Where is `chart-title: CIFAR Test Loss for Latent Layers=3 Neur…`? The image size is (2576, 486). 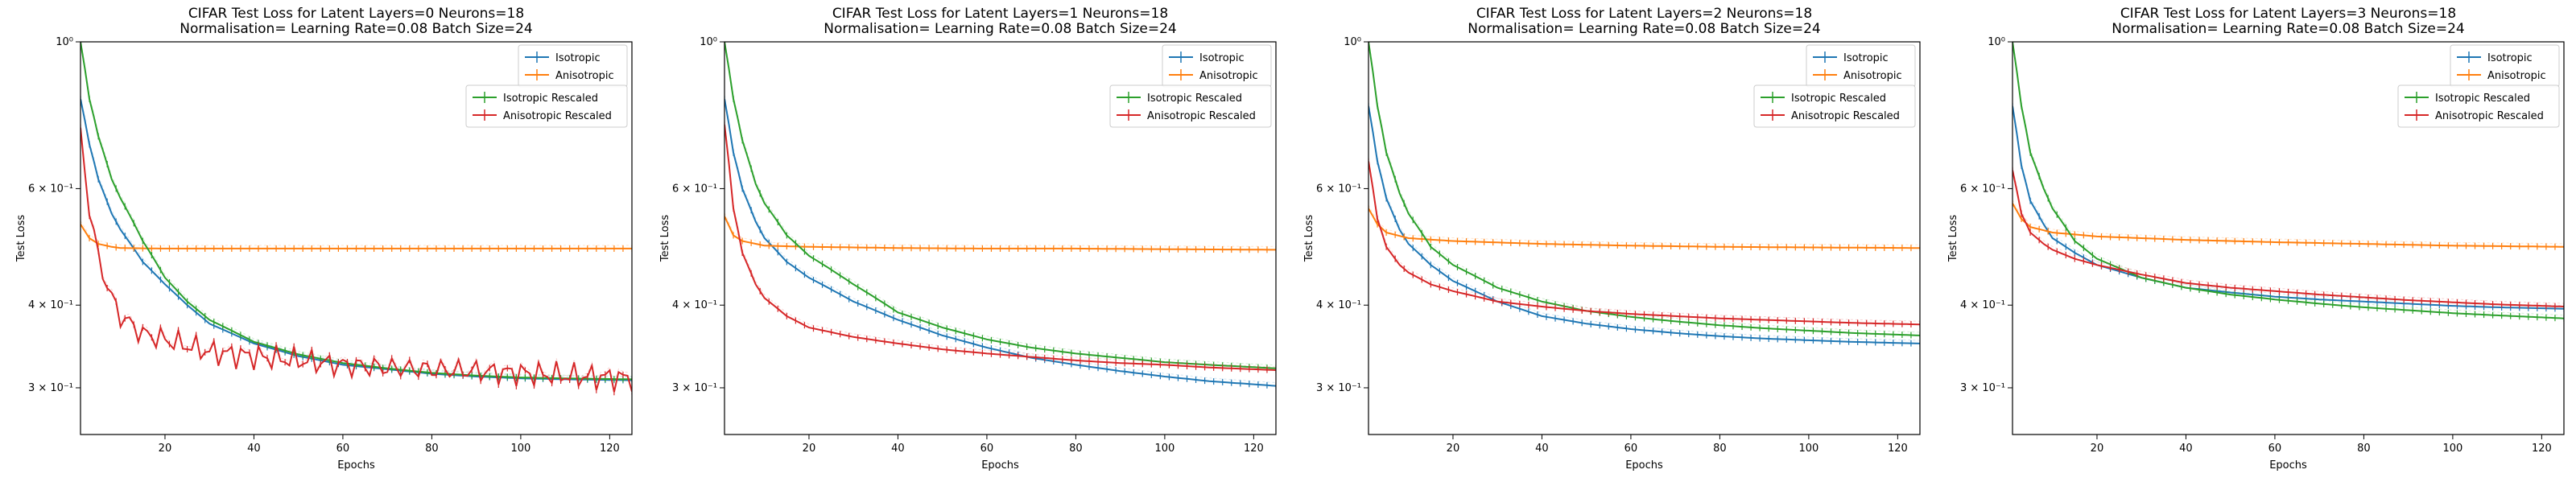
chart-title: CIFAR Test Loss for Latent Layers=3 Neur… is located at coordinates (2288, 14).